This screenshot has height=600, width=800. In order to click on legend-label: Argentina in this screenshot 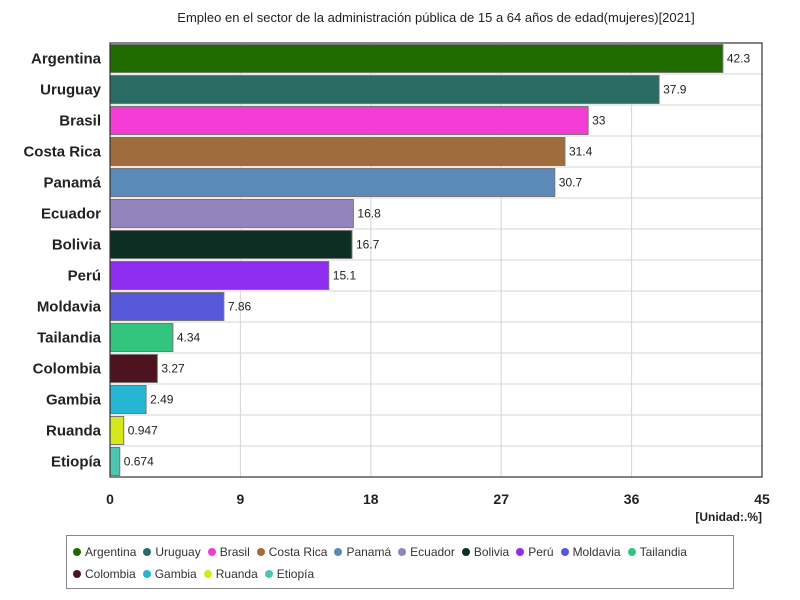, I will do `click(111, 552)`.